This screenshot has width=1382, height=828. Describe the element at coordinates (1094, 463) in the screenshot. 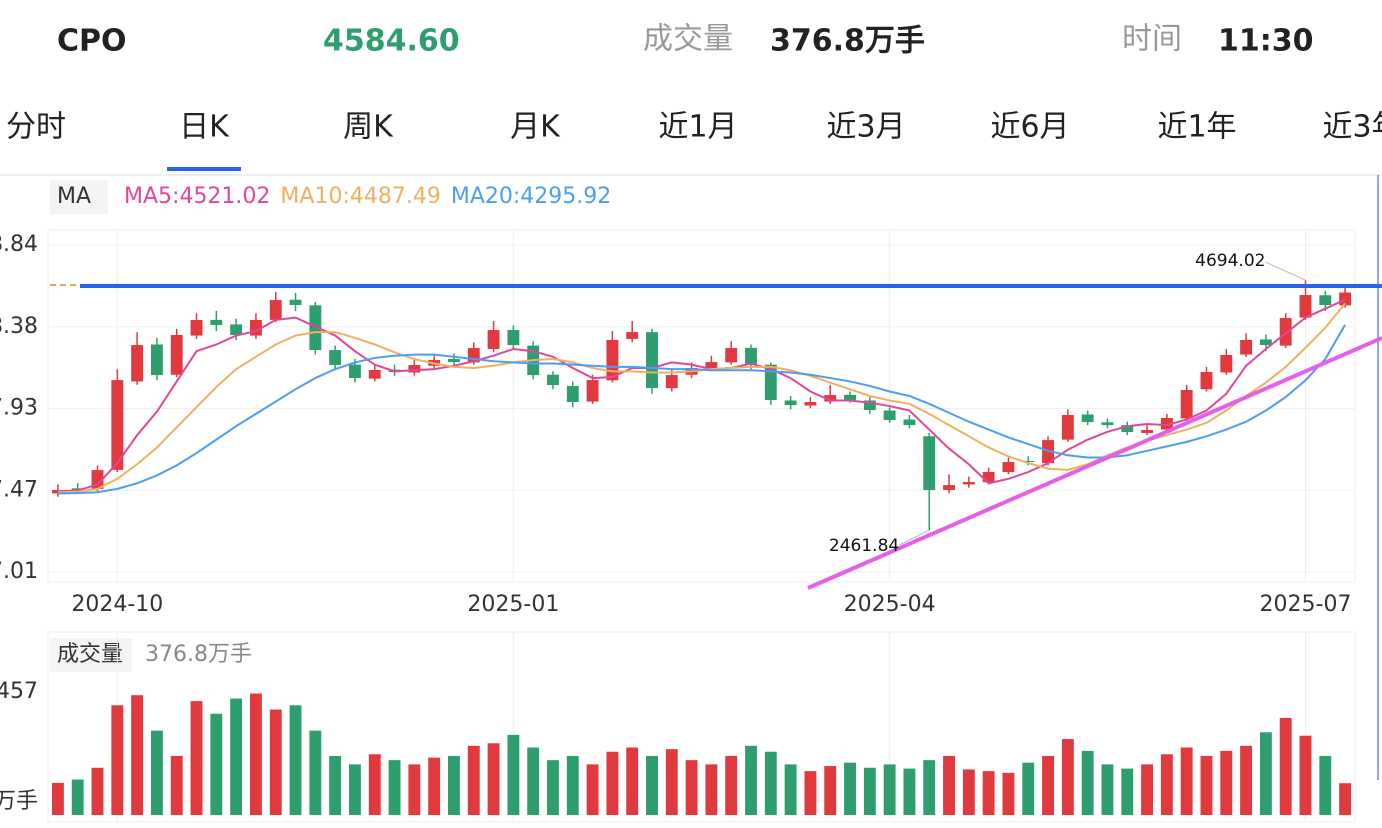

I see `trend-line` at that location.